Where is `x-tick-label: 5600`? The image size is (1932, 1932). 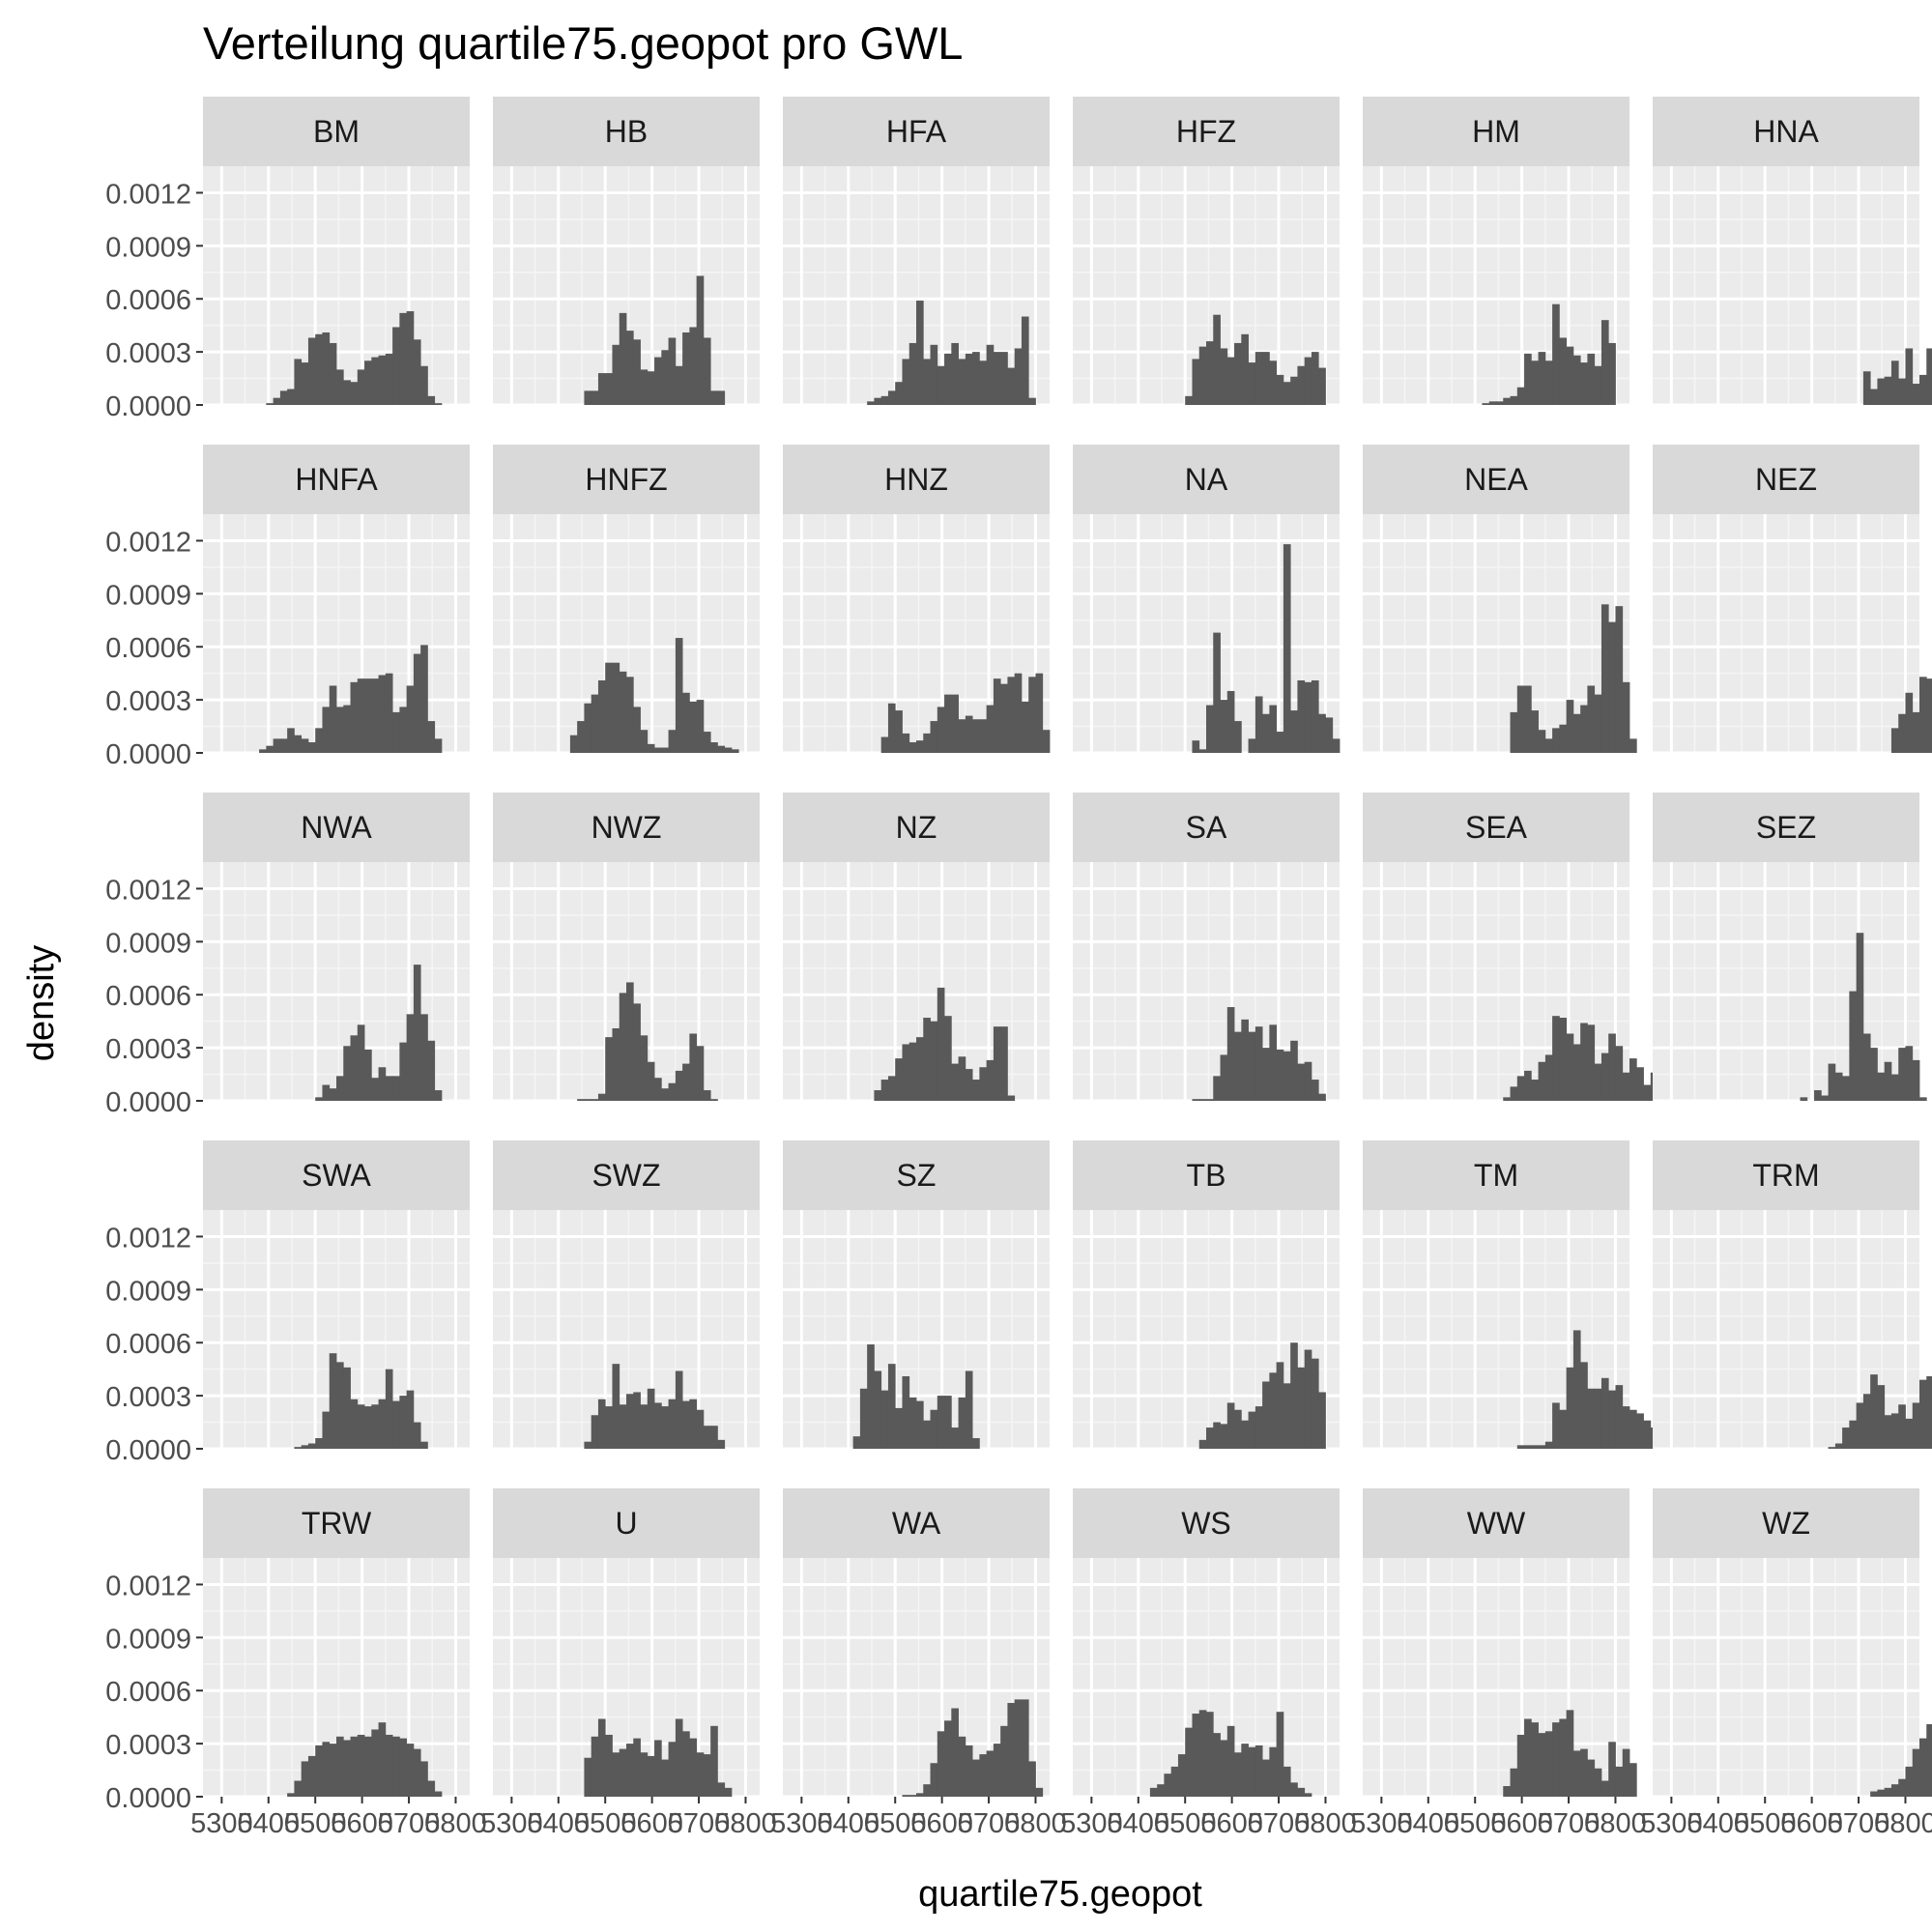 x-tick-label: 5600 is located at coordinates (651, 1824).